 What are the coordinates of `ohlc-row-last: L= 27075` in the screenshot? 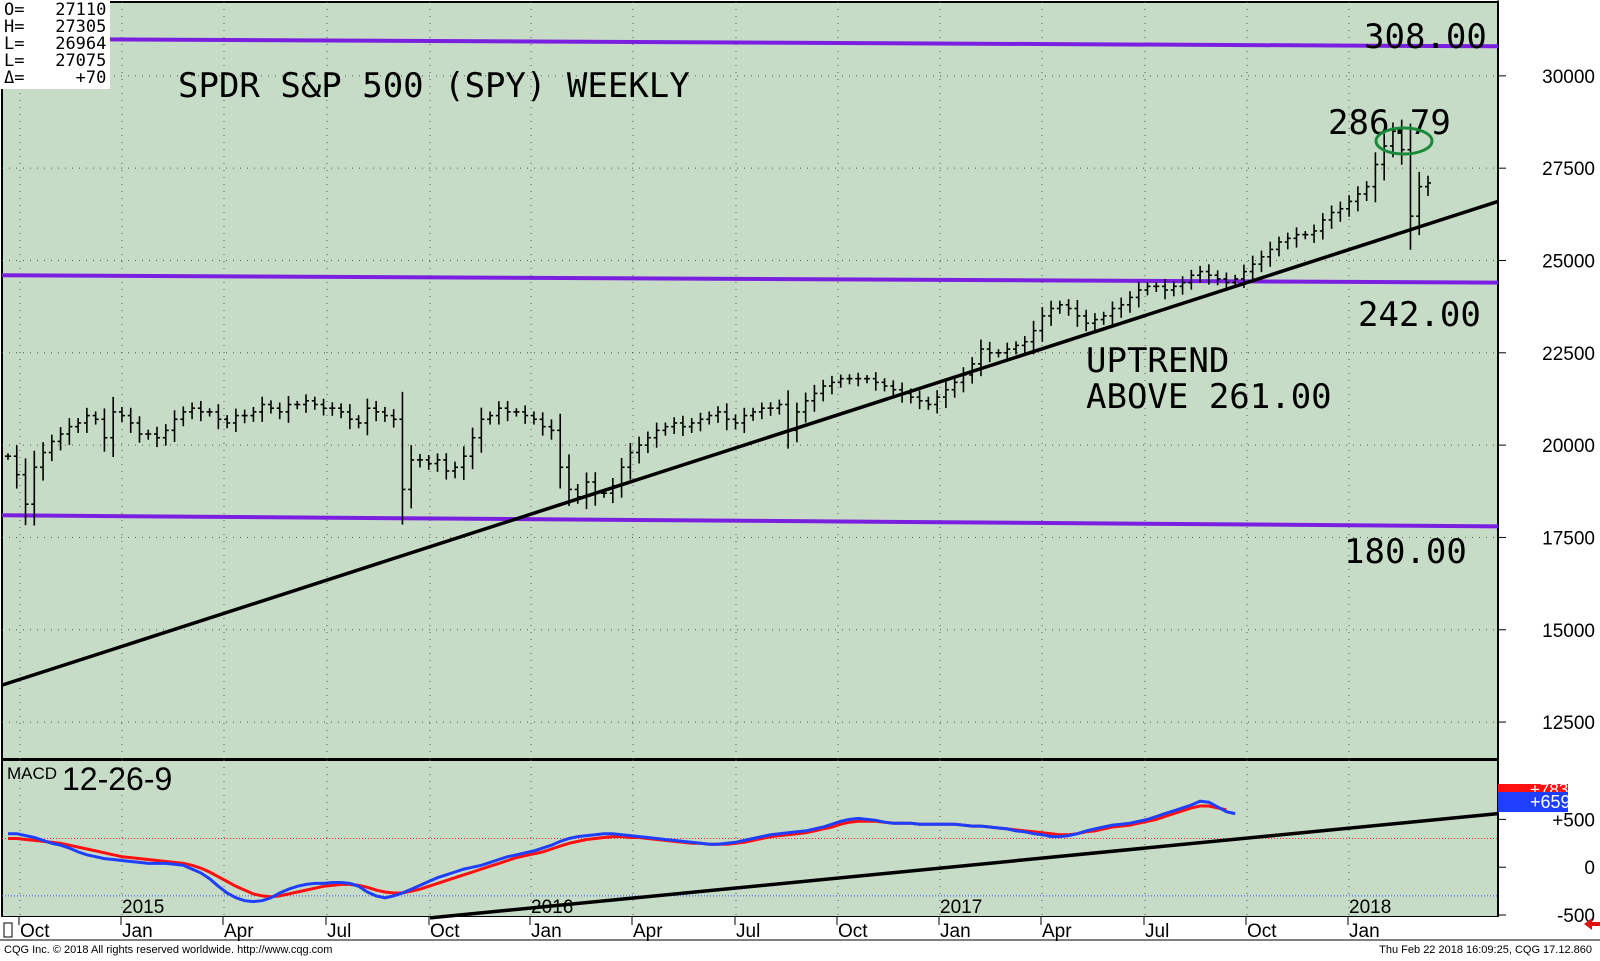 It's located at (55, 61).